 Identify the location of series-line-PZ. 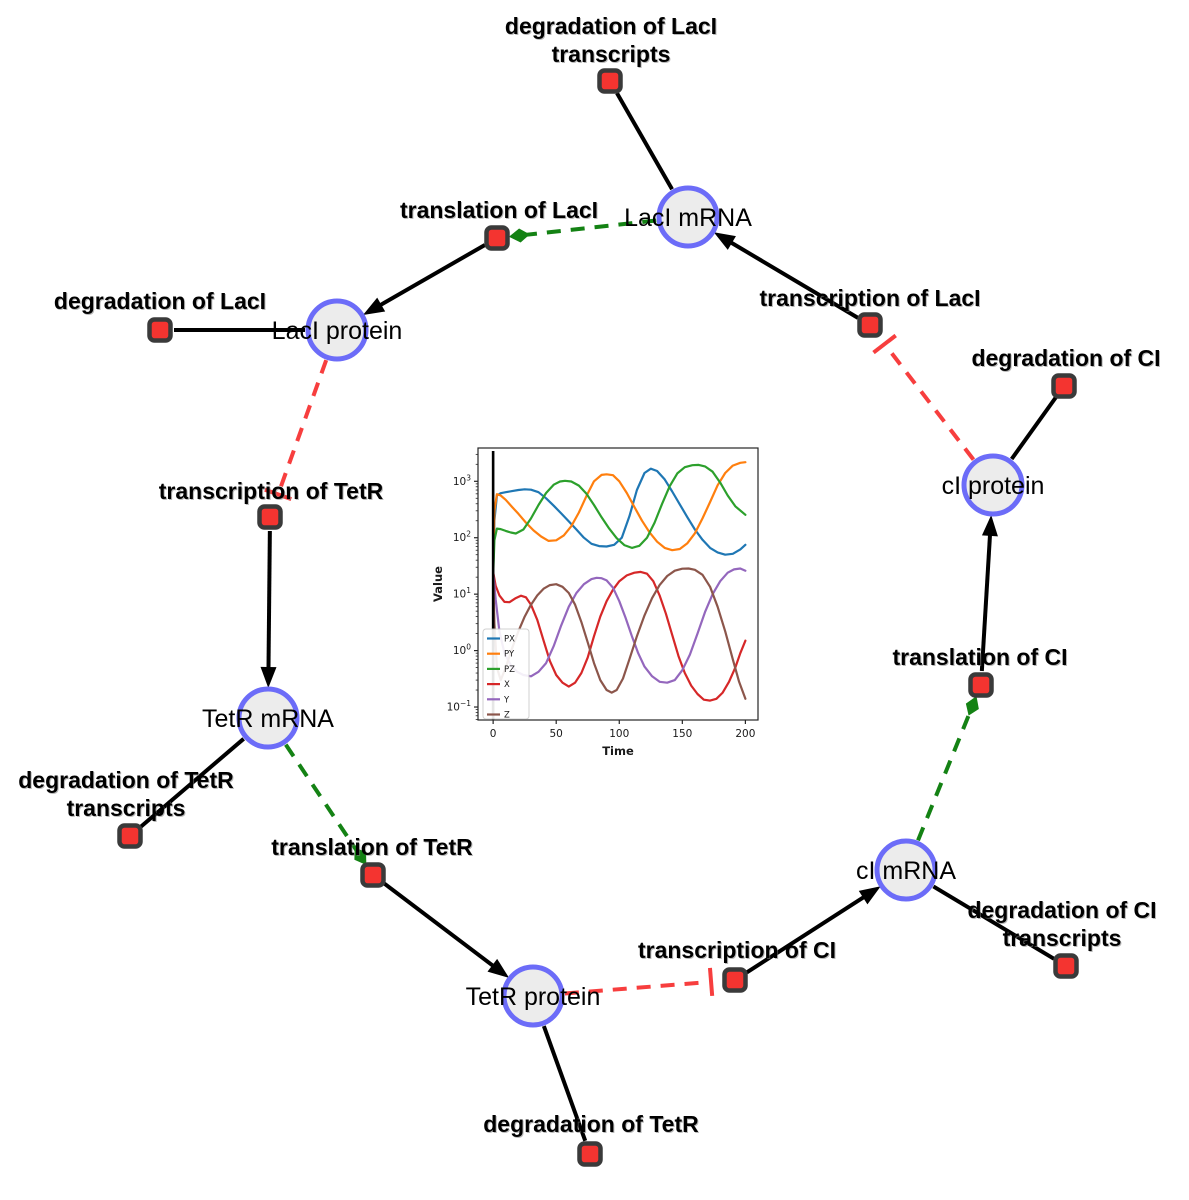
(619, 521).